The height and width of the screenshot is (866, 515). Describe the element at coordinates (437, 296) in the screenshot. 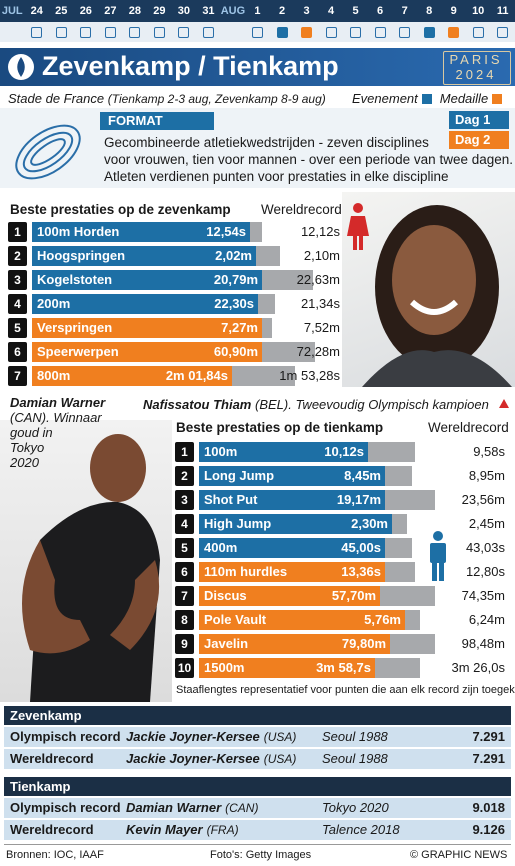

I see `thiam-silhouette` at that location.